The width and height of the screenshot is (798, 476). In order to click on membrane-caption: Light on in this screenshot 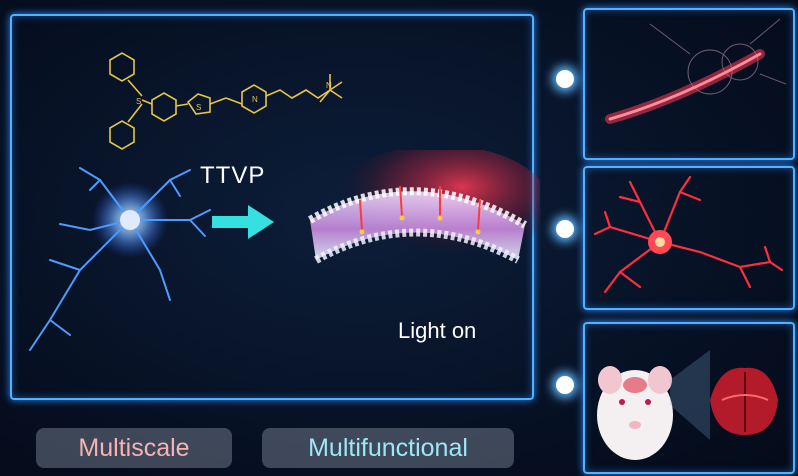, I will do `click(437, 330)`.